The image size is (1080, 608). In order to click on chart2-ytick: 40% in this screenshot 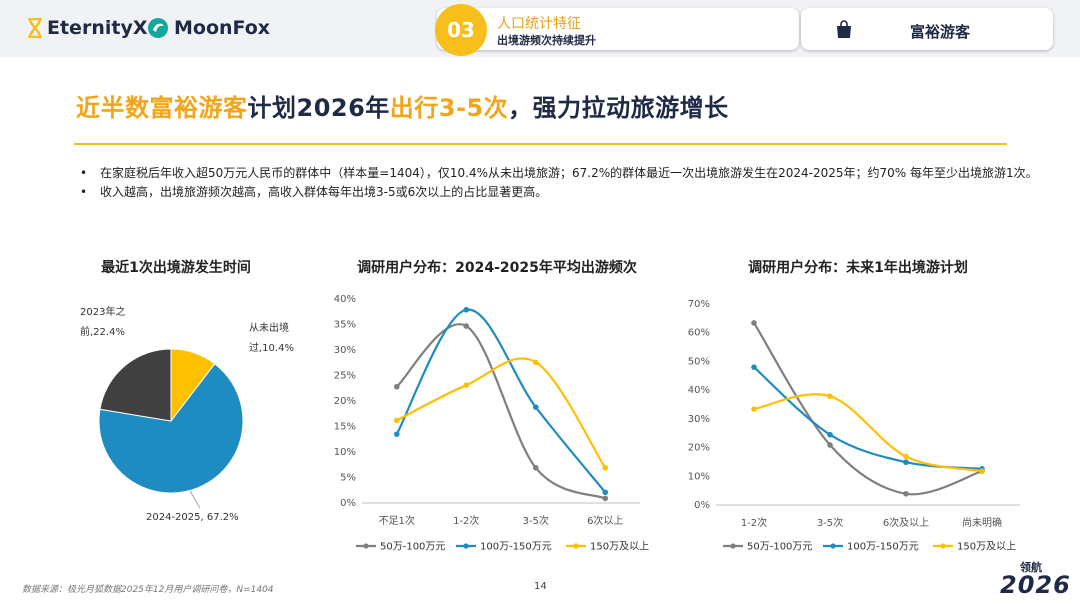, I will do `click(699, 390)`.